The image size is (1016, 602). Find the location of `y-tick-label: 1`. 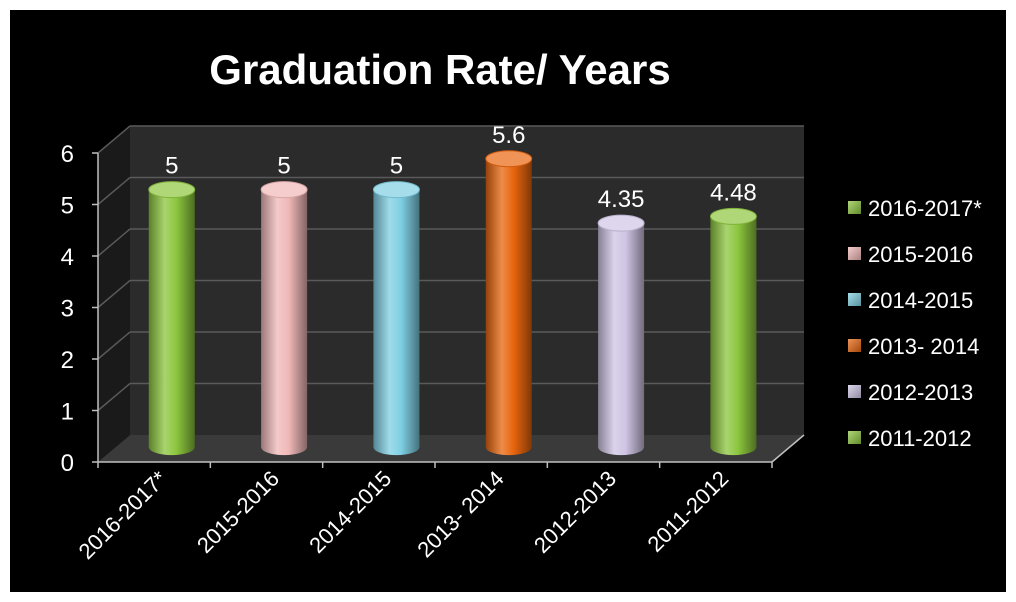

y-tick-label: 1 is located at coordinates (67, 412).